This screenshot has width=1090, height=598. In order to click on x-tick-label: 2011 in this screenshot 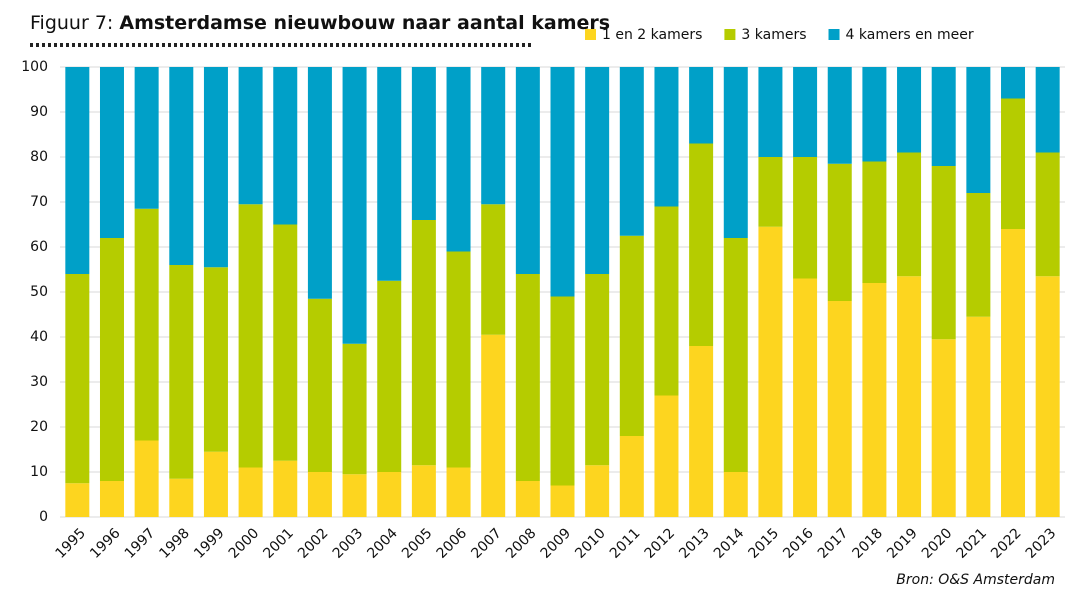, I will do `click(625, 543)`.